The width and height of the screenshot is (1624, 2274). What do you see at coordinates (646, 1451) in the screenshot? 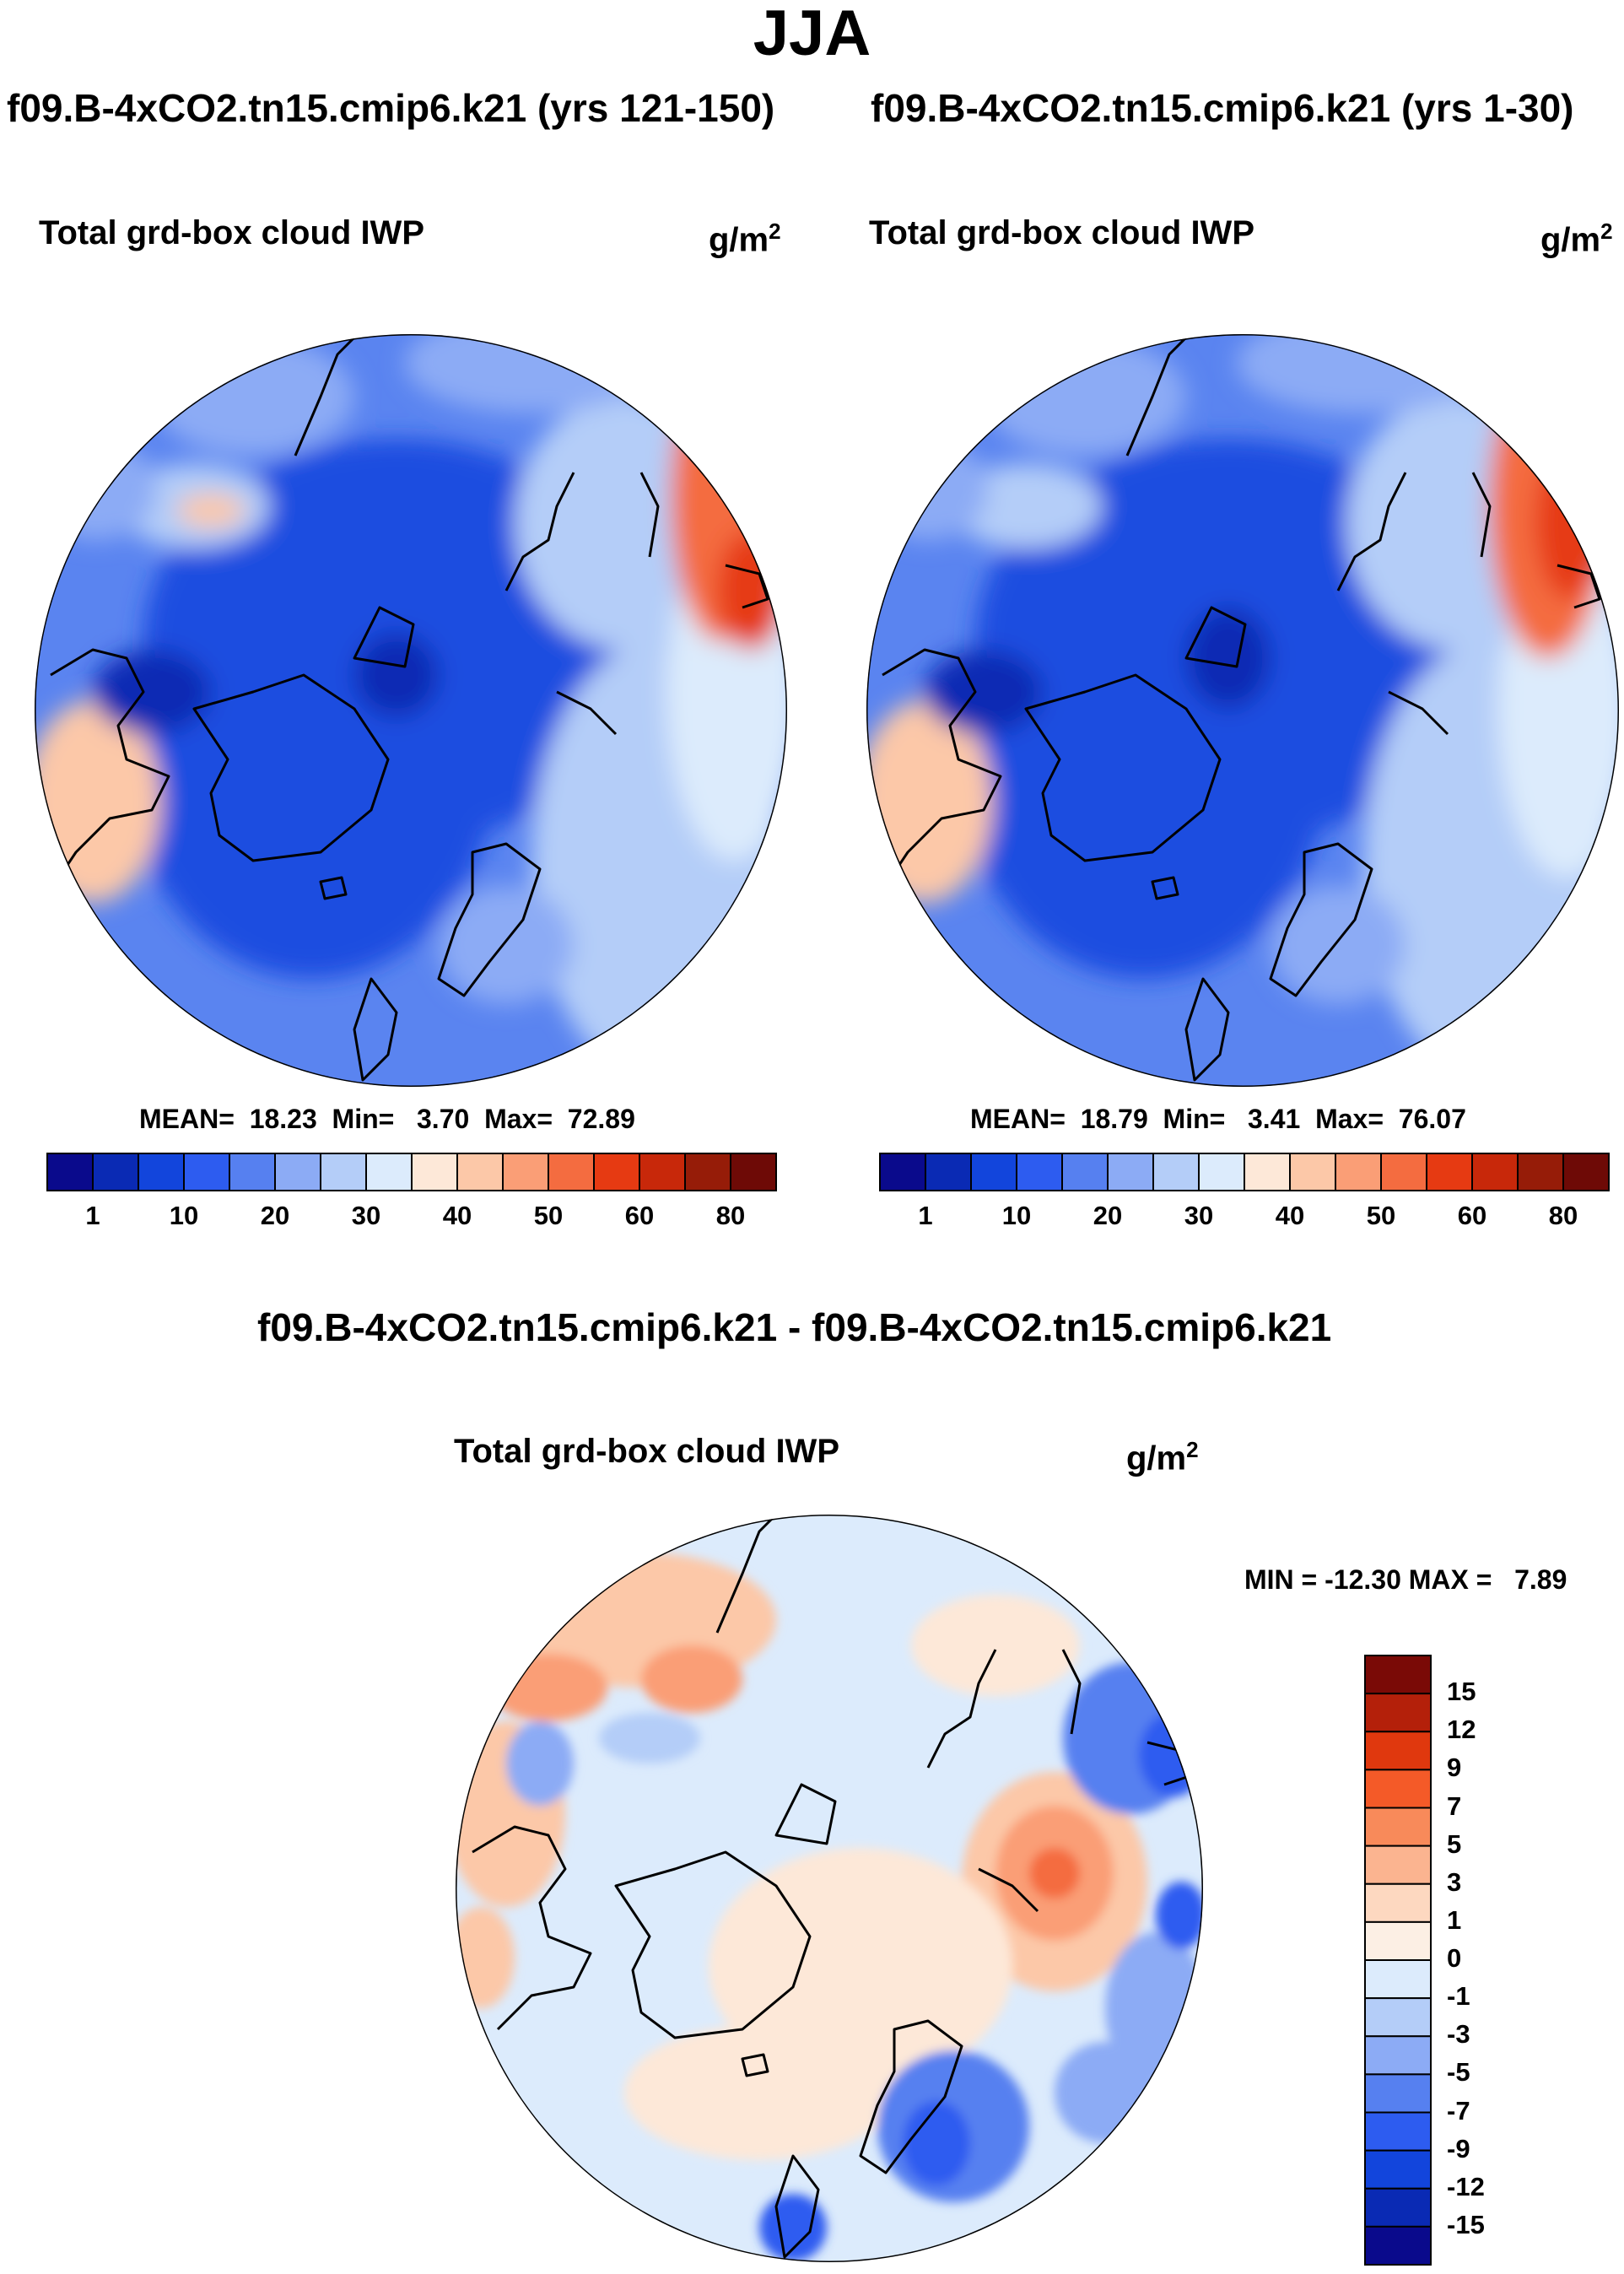
I see `diff-variable-title: Total grd-box cloud IWP` at bounding box center [646, 1451].